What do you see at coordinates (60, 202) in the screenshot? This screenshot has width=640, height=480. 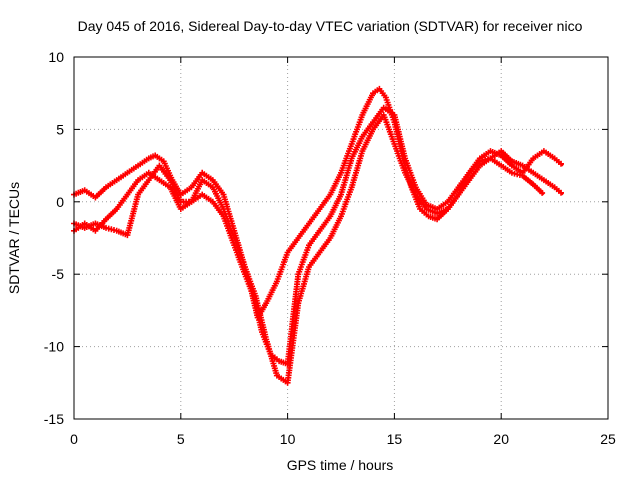 I see `y-tick-label: 0` at bounding box center [60, 202].